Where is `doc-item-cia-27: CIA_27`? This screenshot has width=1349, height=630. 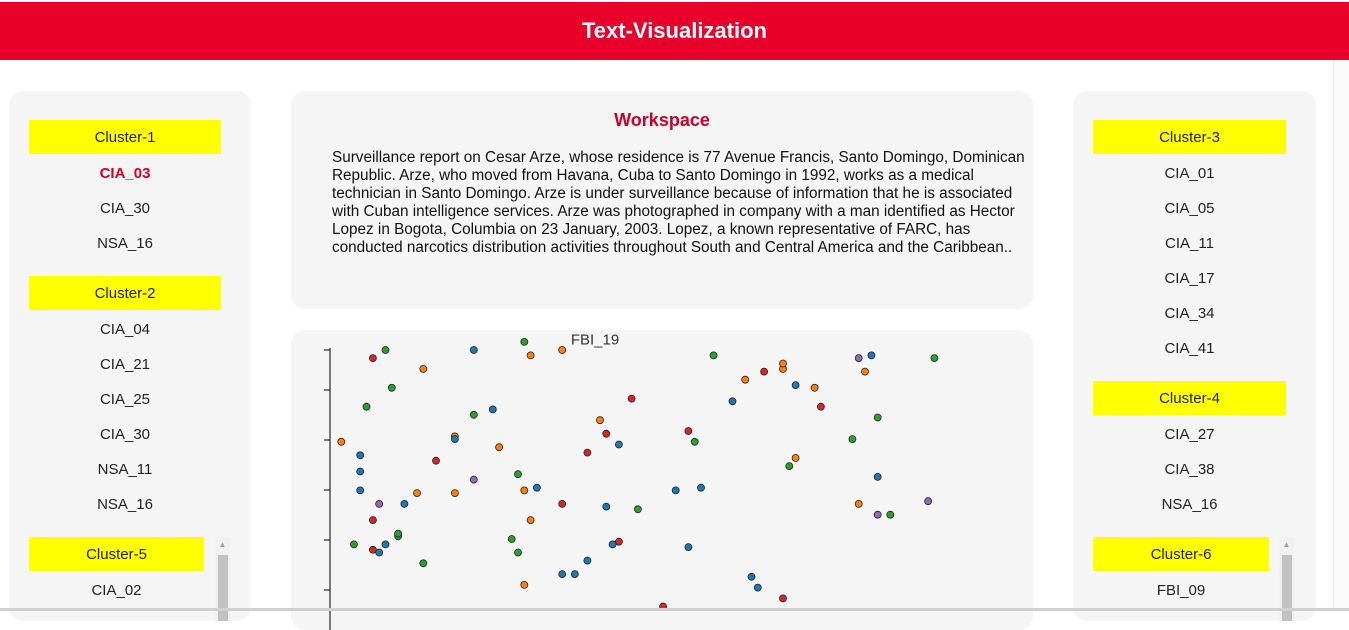 doc-item-cia-27: CIA_27 is located at coordinates (1189, 434).